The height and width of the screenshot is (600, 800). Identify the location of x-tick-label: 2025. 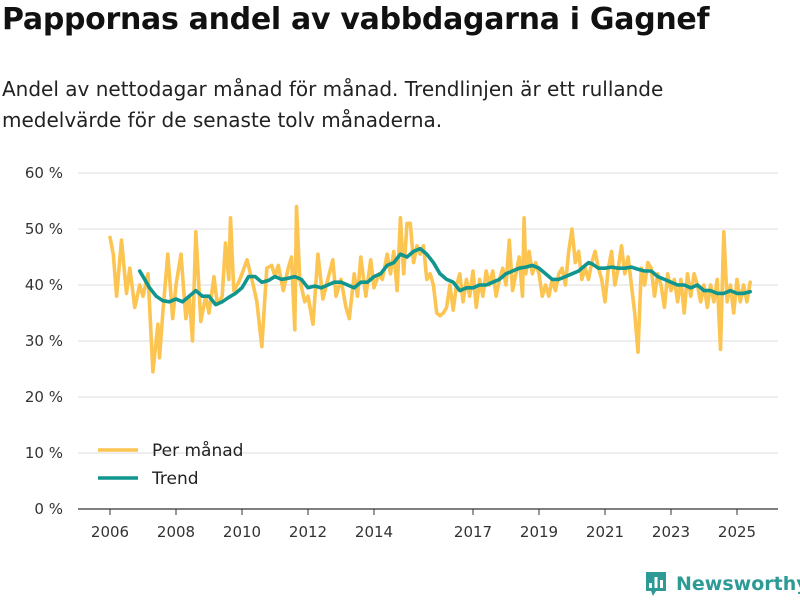
(737, 532).